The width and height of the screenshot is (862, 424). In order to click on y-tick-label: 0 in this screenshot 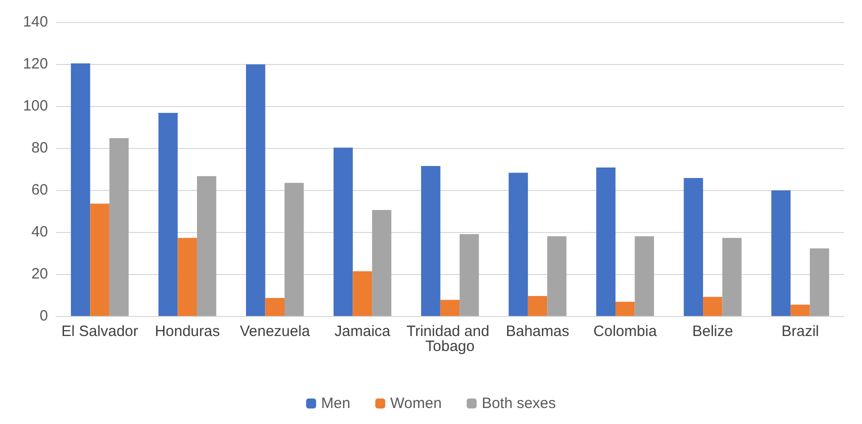, I will do `click(44, 316)`.